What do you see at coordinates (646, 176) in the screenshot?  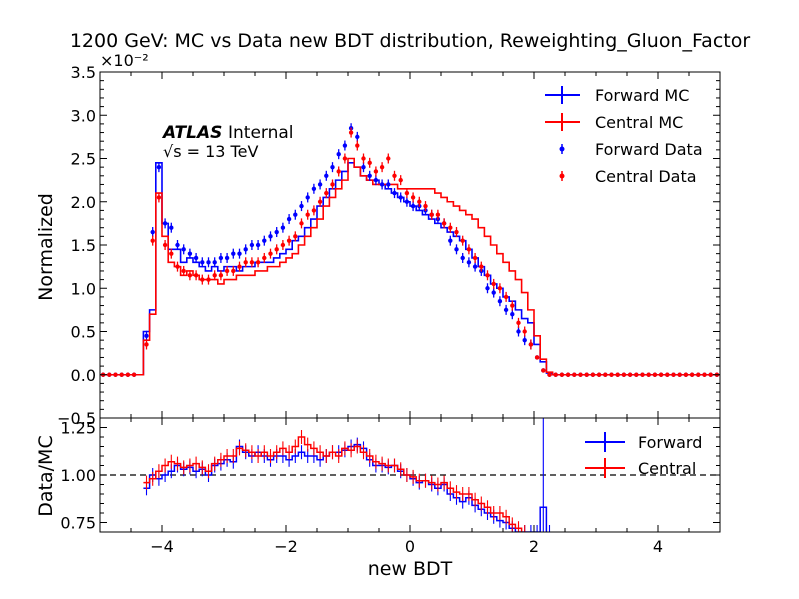 I see `legend-central-data: Central Data` at bounding box center [646, 176].